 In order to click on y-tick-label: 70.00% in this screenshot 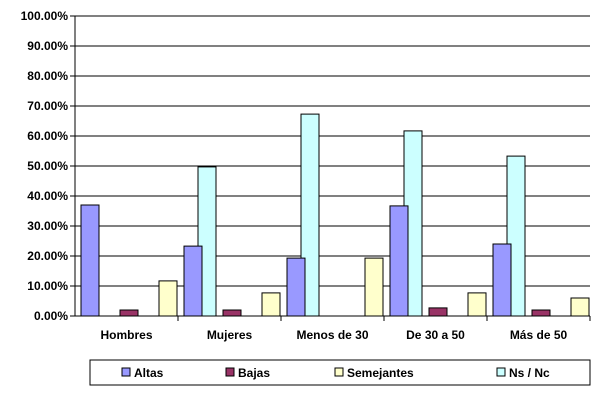, I will do `click(47, 106)`.